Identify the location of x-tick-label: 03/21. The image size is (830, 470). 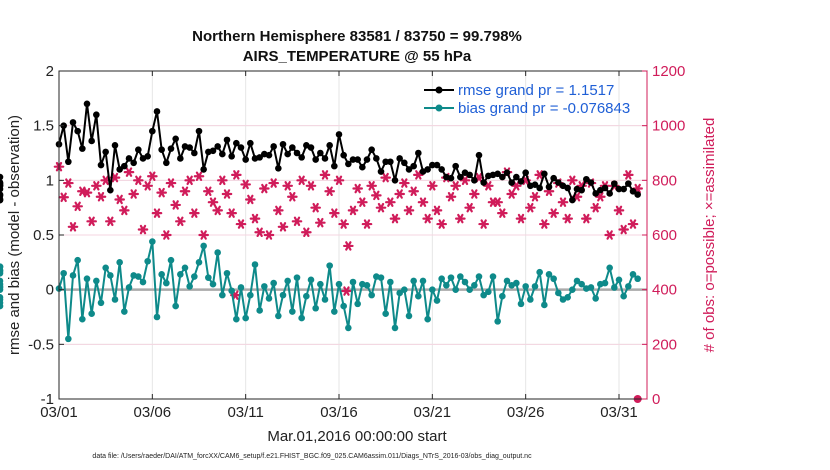
(433, 412).